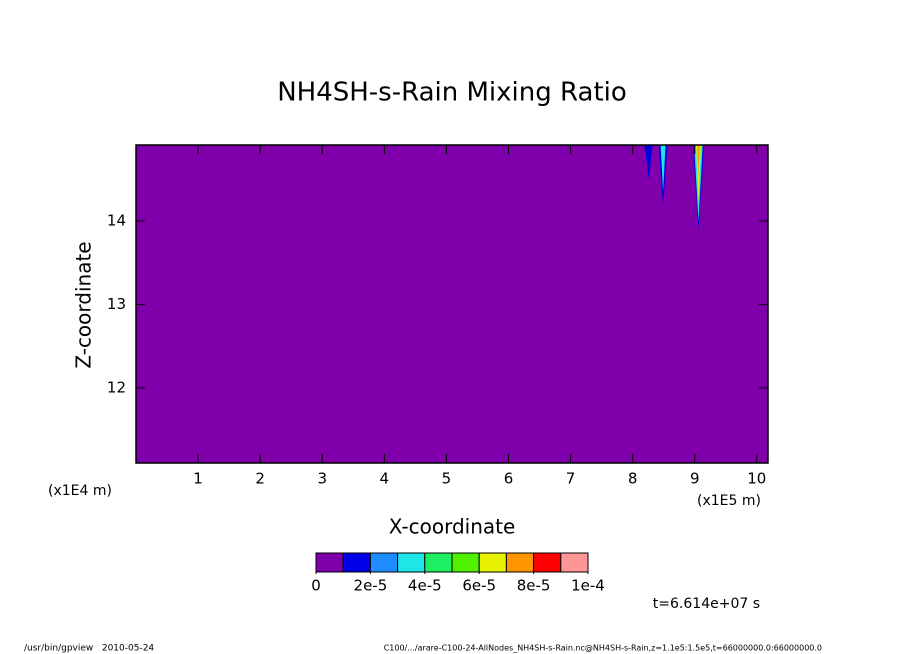 This screenshot has width=904, height=654. I want to click on y-tick-label: 13, so click(116, 304).